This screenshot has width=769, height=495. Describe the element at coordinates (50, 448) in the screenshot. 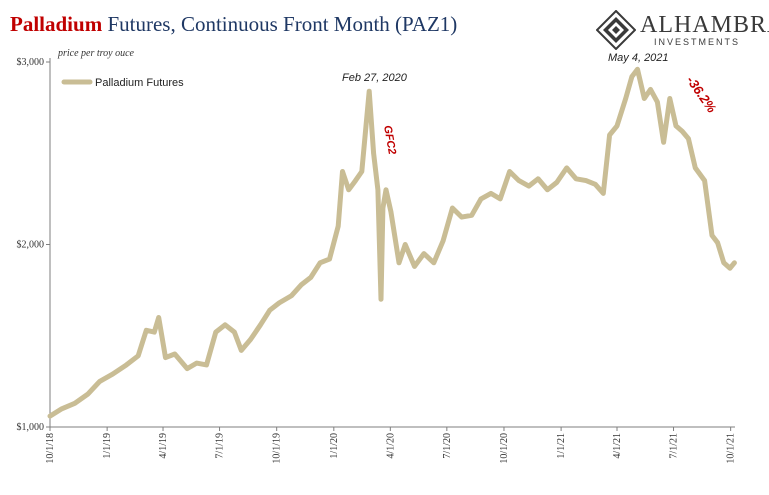

I see `x-tick-label: 10/1/18` at that location.